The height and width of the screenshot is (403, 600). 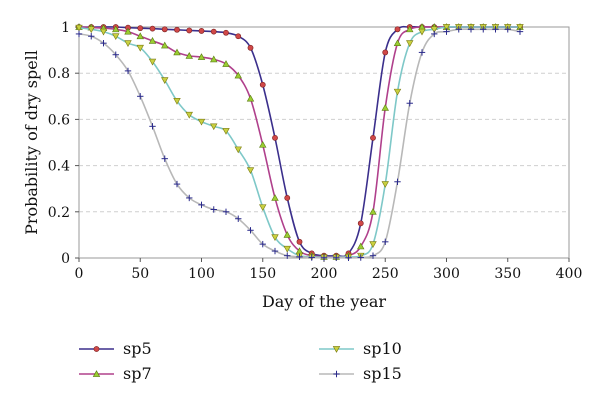 I want to click on x-tick-label: 0, so click(x=79, y=274).